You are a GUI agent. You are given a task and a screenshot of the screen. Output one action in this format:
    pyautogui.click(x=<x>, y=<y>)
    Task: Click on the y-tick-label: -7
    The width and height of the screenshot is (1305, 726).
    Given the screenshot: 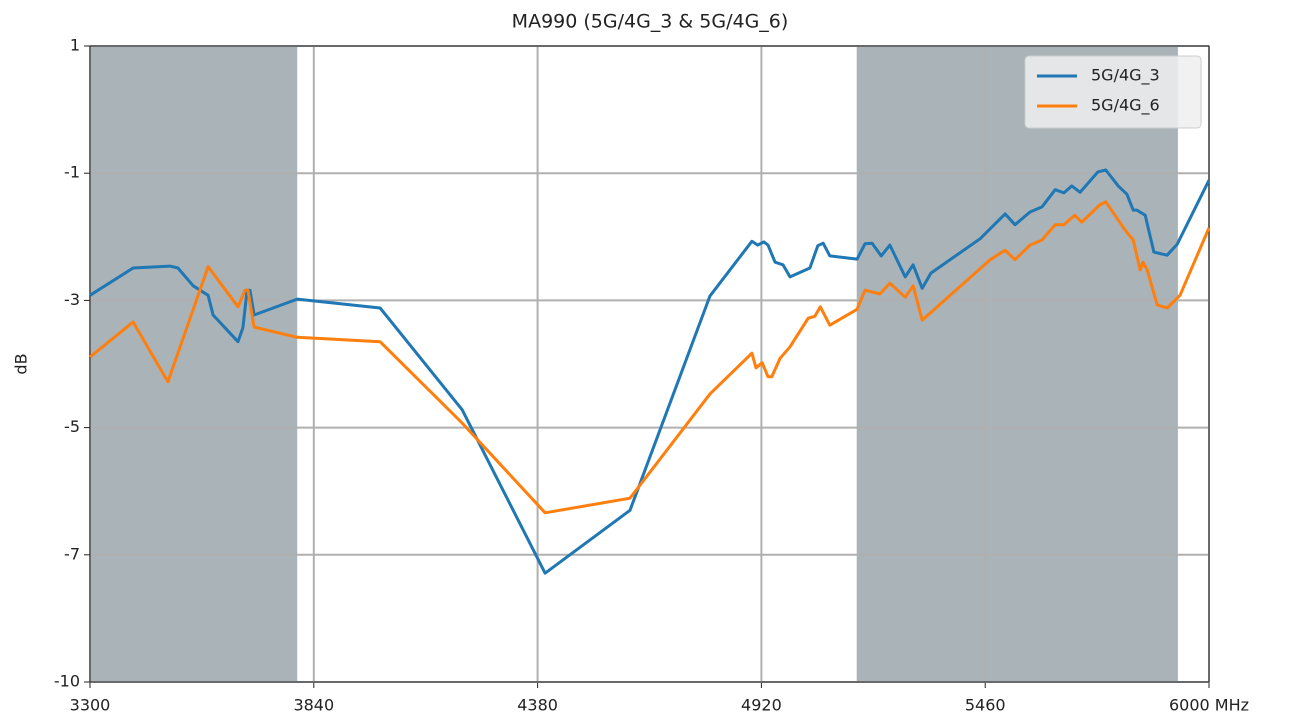 What is the action you would take?
    pyautogui.click(x=72, y=553)
    